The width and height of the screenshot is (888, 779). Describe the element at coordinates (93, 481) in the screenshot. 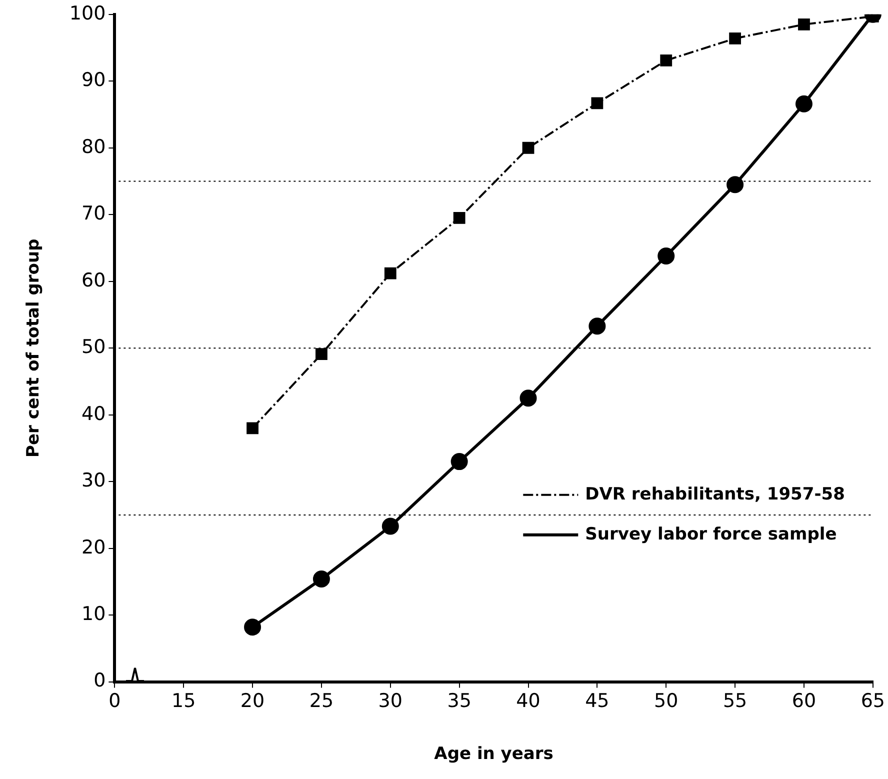

I see `y-tick-label: 30` at that location.